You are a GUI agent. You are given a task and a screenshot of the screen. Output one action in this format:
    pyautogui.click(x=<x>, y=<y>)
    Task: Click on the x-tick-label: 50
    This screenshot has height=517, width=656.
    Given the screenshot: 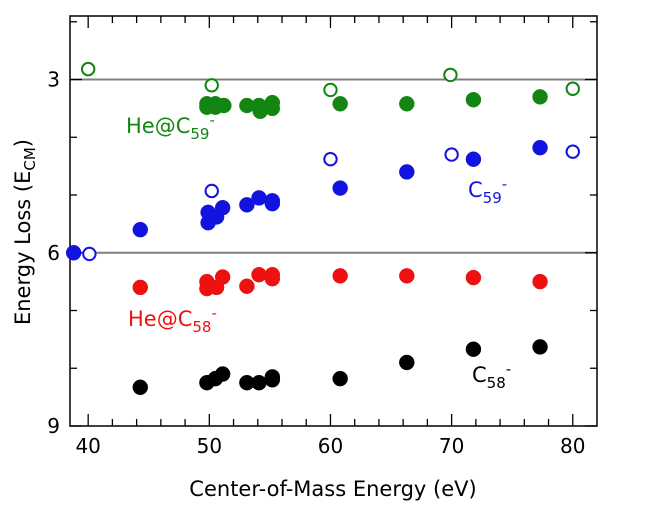 What is the action you would take?
    pyautogui.click(x=209, y=446)
    